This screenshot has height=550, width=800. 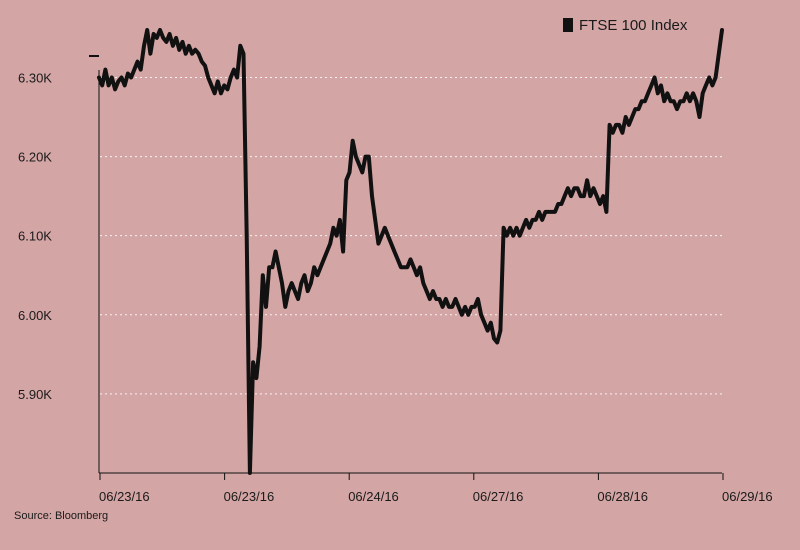 I want to click on y-tick-label: 5.90K, so click(x=35, y=394).